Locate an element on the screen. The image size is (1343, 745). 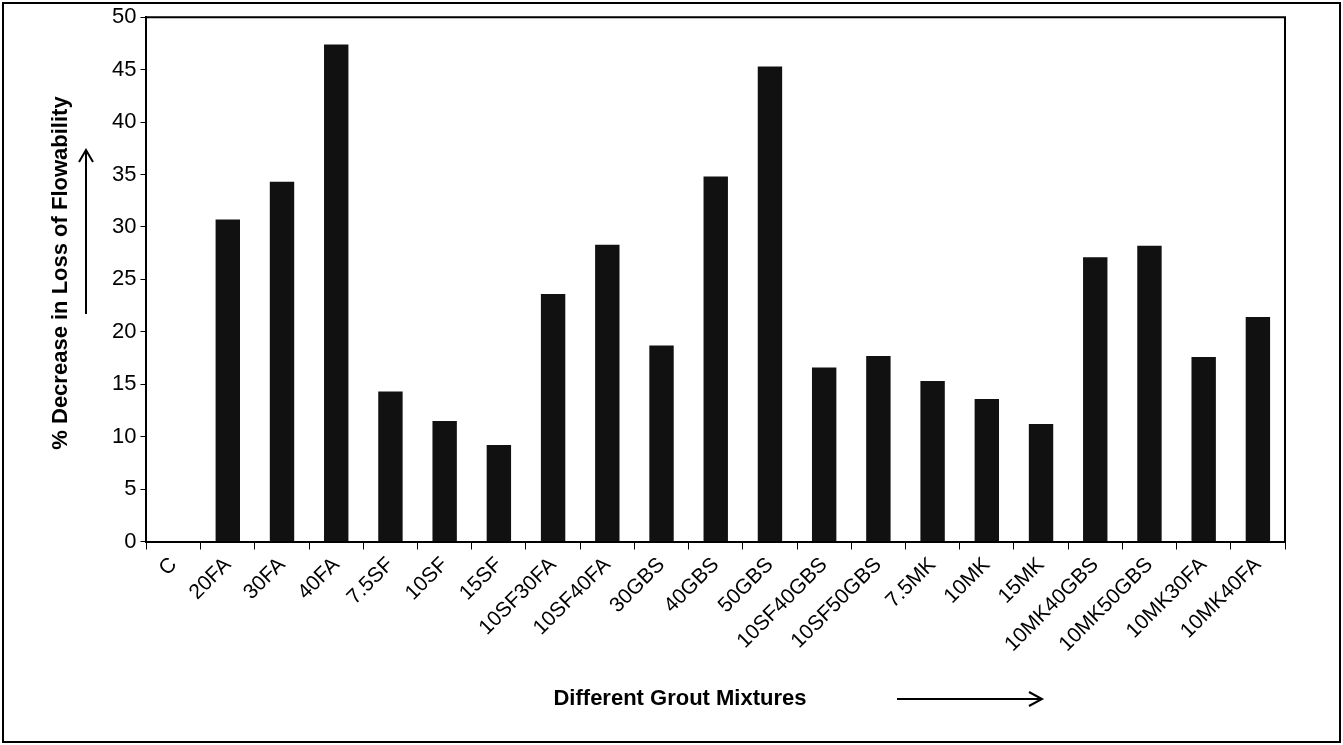
y-tick-label: 40 is located at coordinates (124, 121).